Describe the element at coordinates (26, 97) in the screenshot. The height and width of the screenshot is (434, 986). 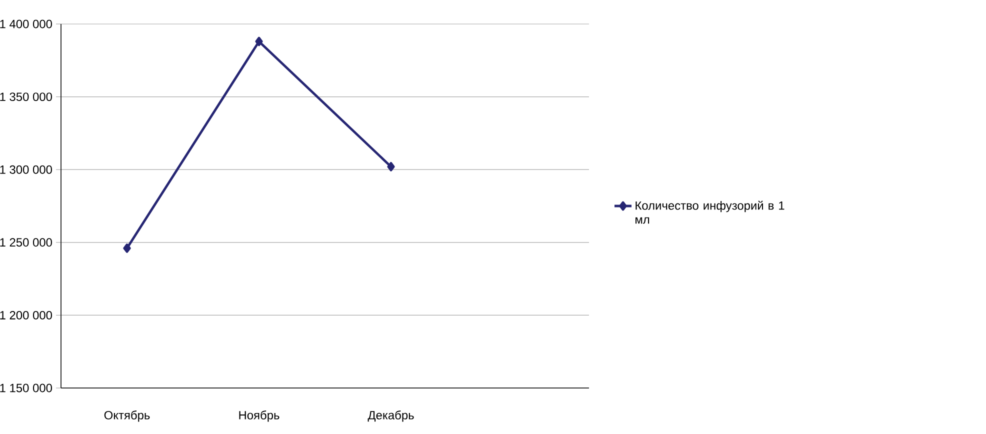
I see `y-tick-label: 1 350 000` at that location.